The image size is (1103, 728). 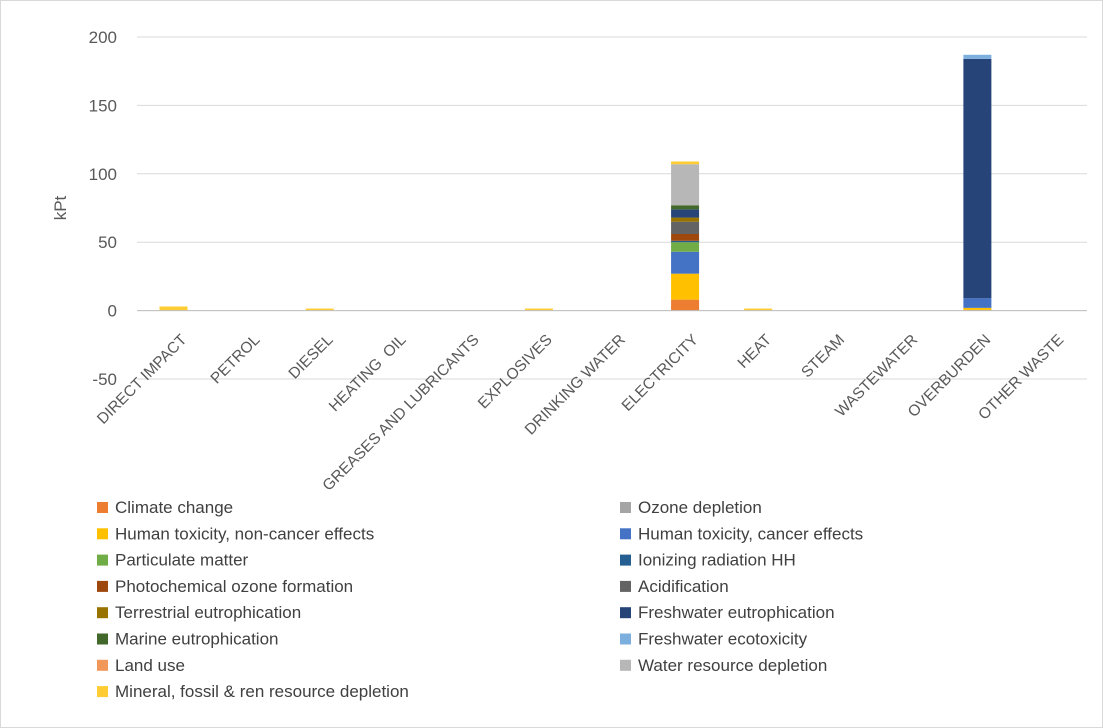 What do you see at coordinates (234, 586) in the screenshot?
I see `legend-label: Photochemical ozone formation` at bounding box center [234, 586].